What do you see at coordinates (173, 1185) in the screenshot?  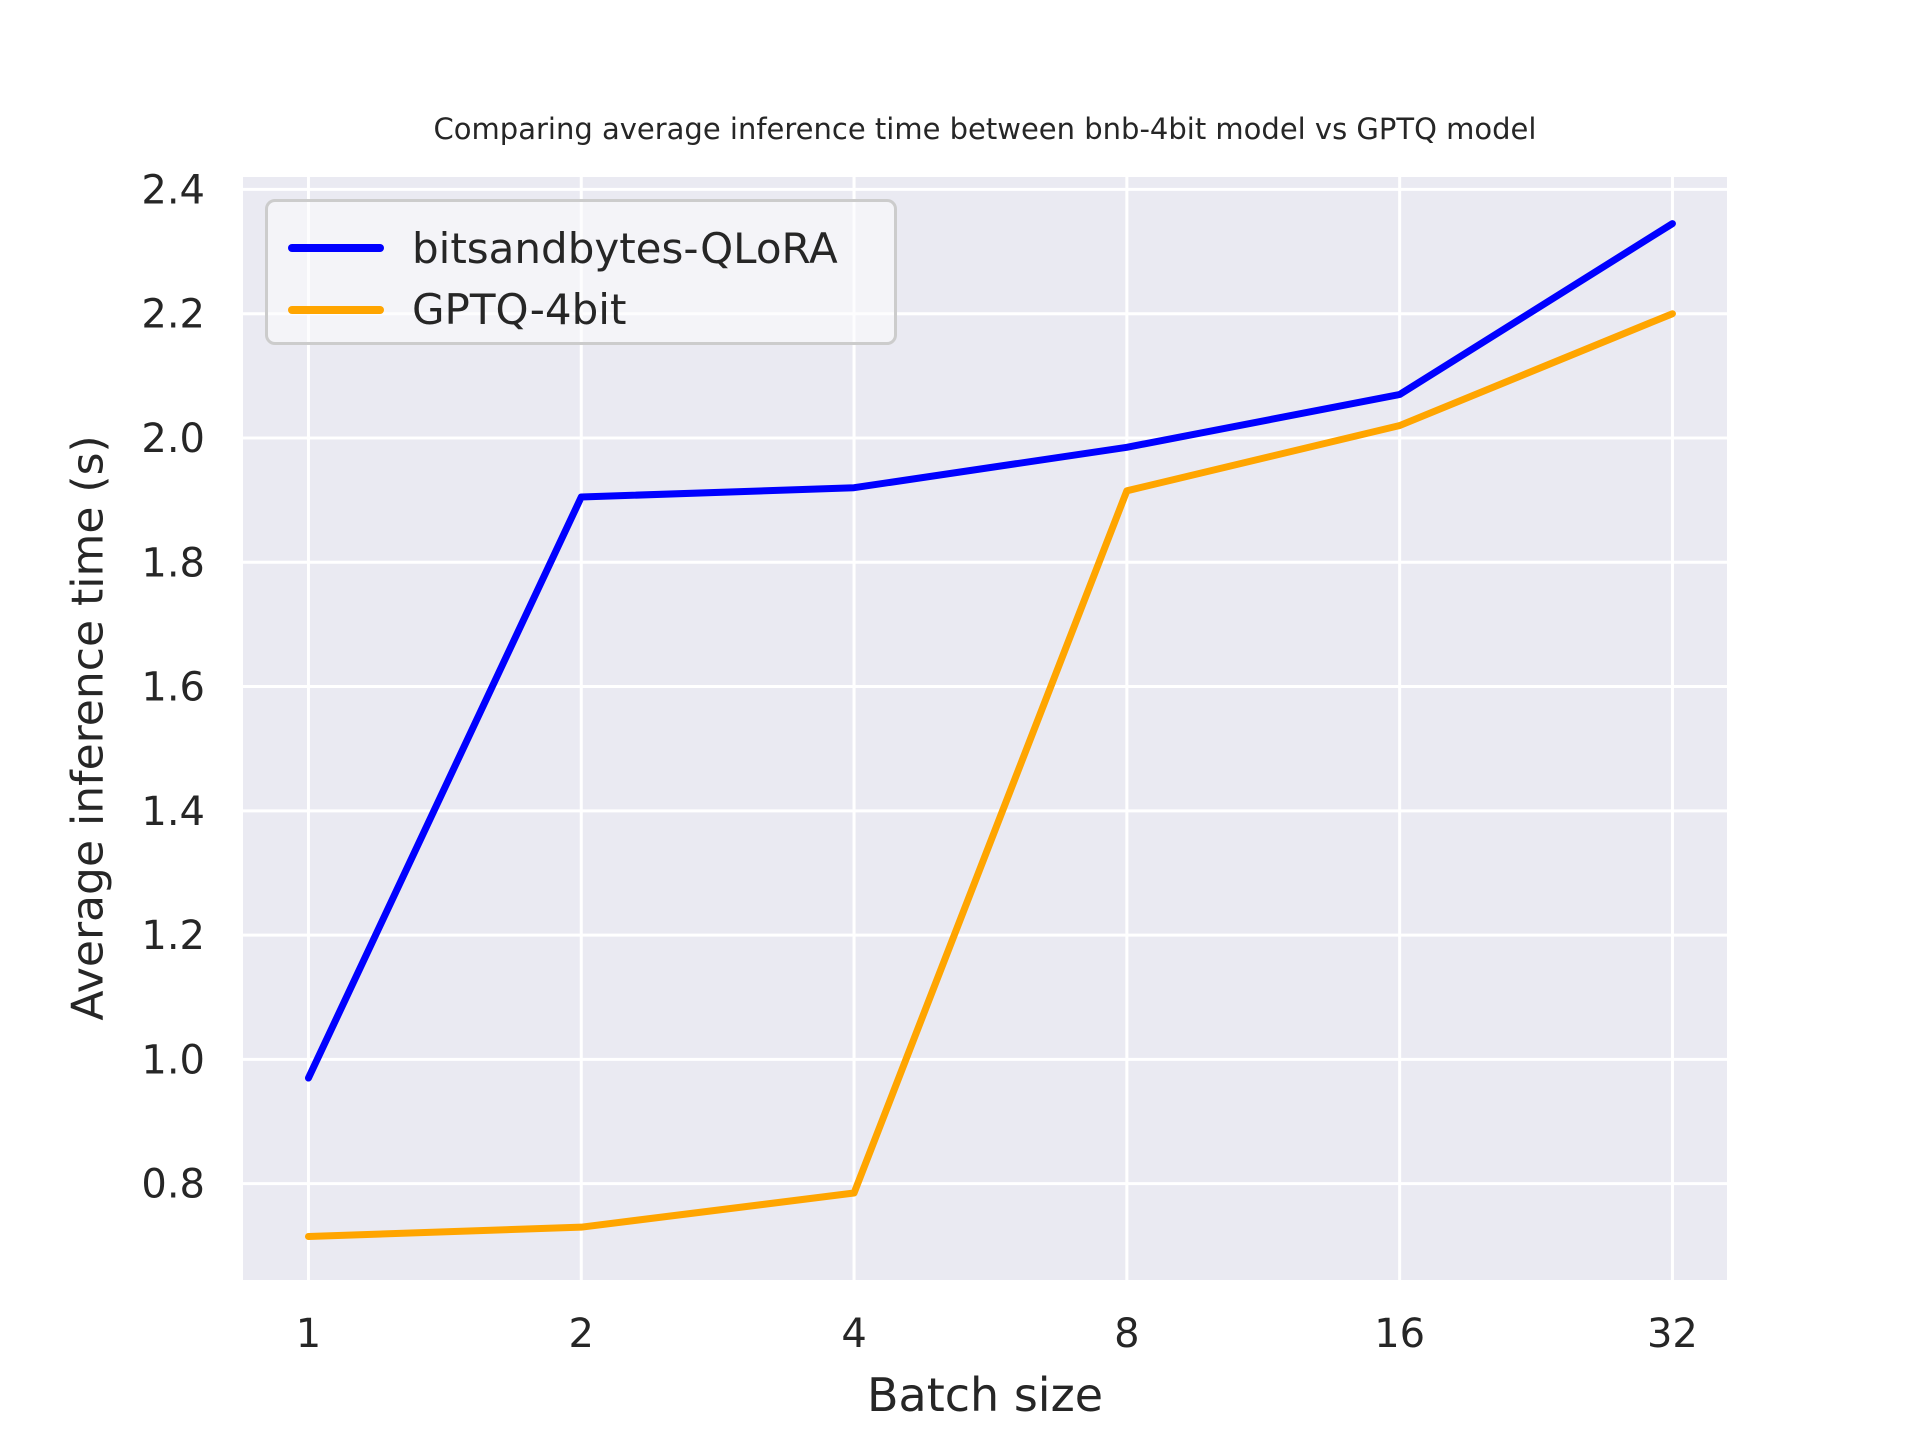 I see `y-tick-label: 0.8` at bounding box center [173, 1185].